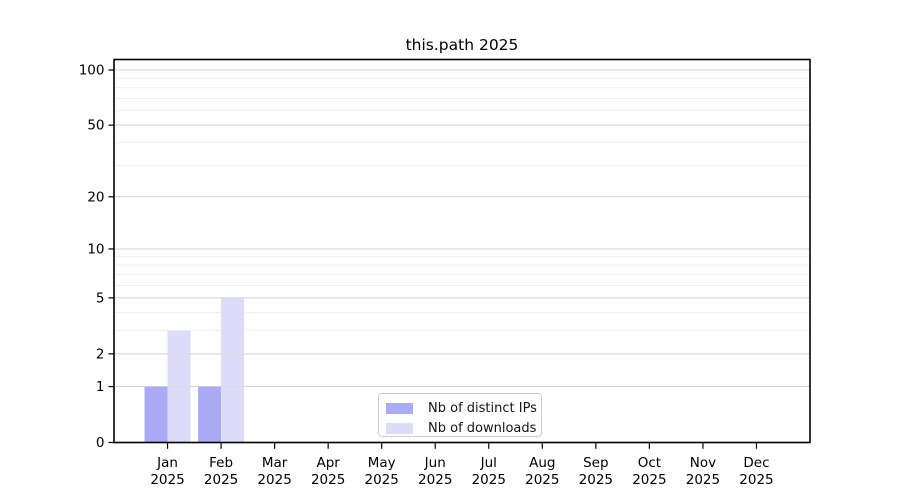 The height and width of the screenshot is (500, 900). I want to click on x-tick-label-year-dec: 2025, so click(756, 480).